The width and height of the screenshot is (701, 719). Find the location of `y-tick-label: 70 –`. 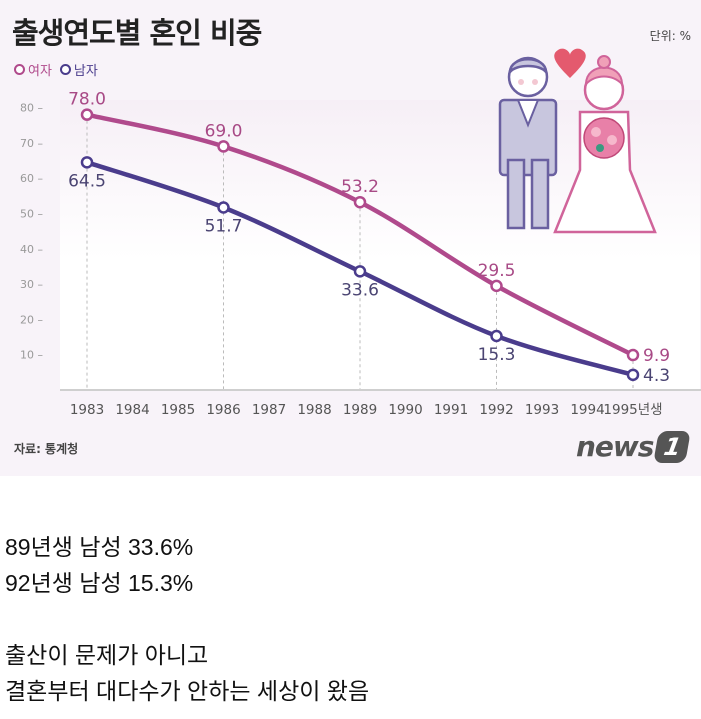

y-tick-label: 70 – is located at coordinates (31, 143).